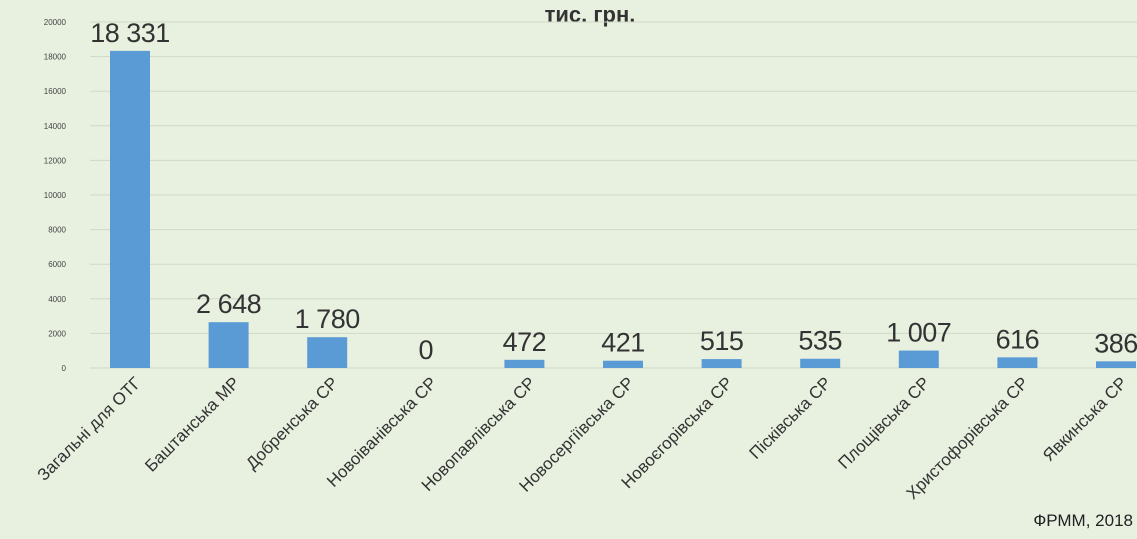 This screenshot has height=539, width=1137. What do you see at coordinates (426, 350) in the screenshot?
I see `data-label: 0` at bounding box center [426, 350].